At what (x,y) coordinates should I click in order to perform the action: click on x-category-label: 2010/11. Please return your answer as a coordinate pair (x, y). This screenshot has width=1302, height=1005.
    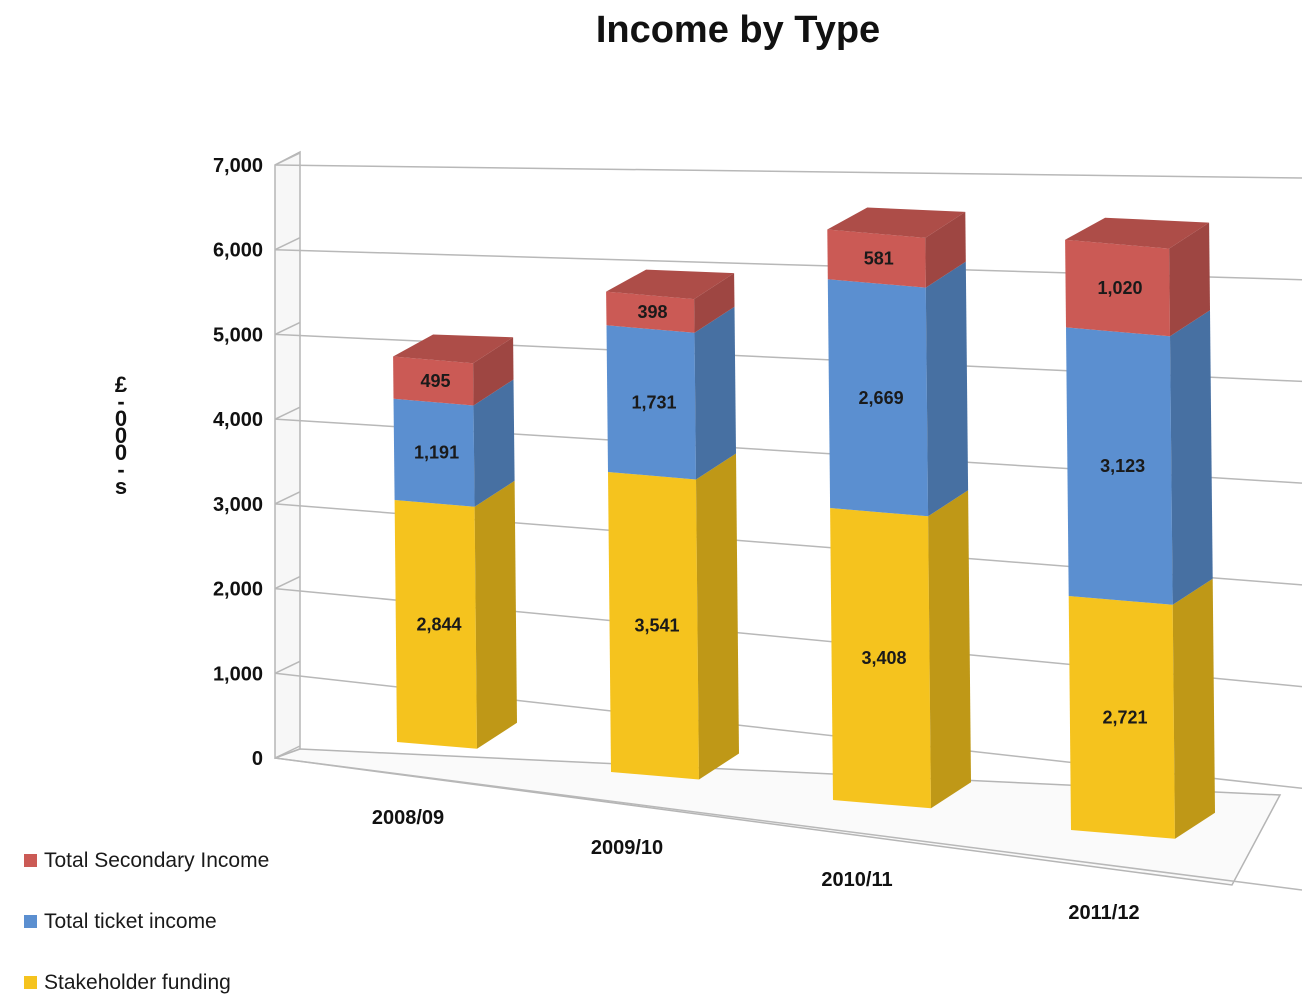
    Looking at the image, I should click on (856, 880).